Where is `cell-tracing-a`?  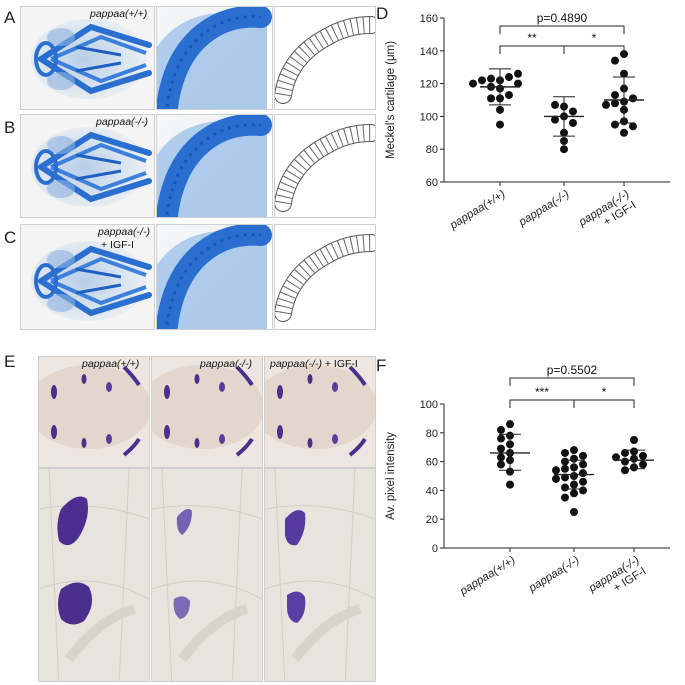
cell-tracing-a is located at coordinates (325, 58).